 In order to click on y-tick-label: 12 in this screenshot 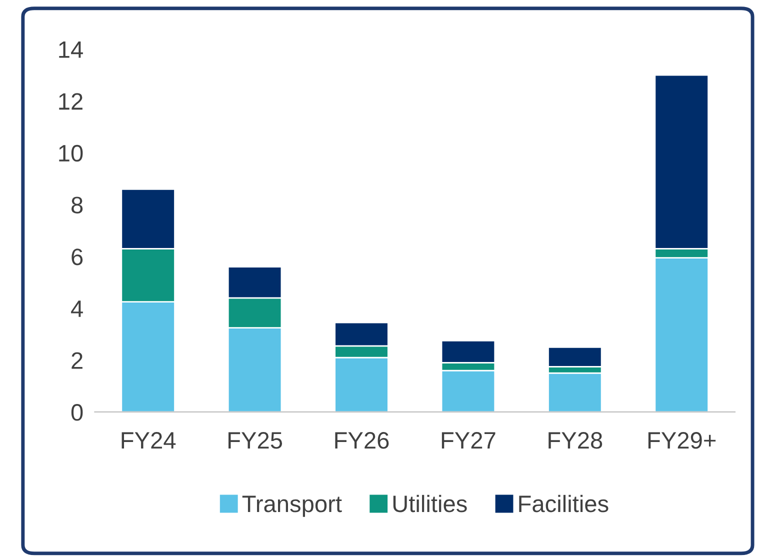, I will do `click(70, 101)`.